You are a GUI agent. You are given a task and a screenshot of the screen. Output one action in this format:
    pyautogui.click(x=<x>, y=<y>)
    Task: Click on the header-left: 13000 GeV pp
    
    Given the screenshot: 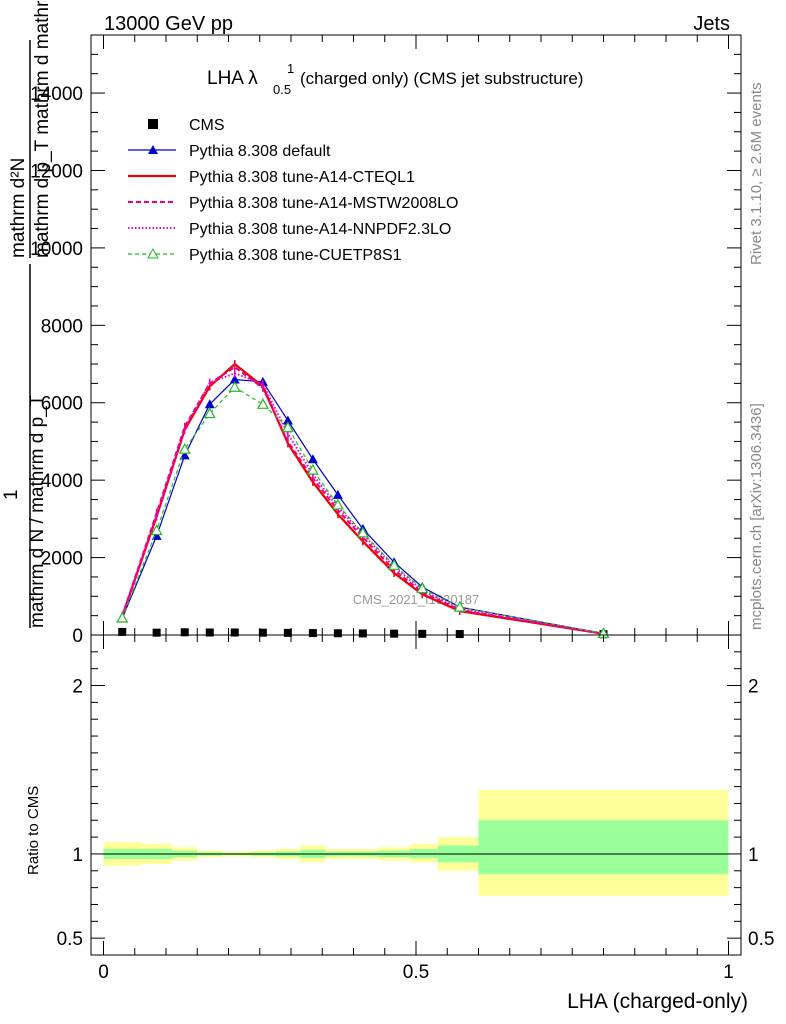 What is the action you would take?
    pyautogui.click(x=168, y=24)
    